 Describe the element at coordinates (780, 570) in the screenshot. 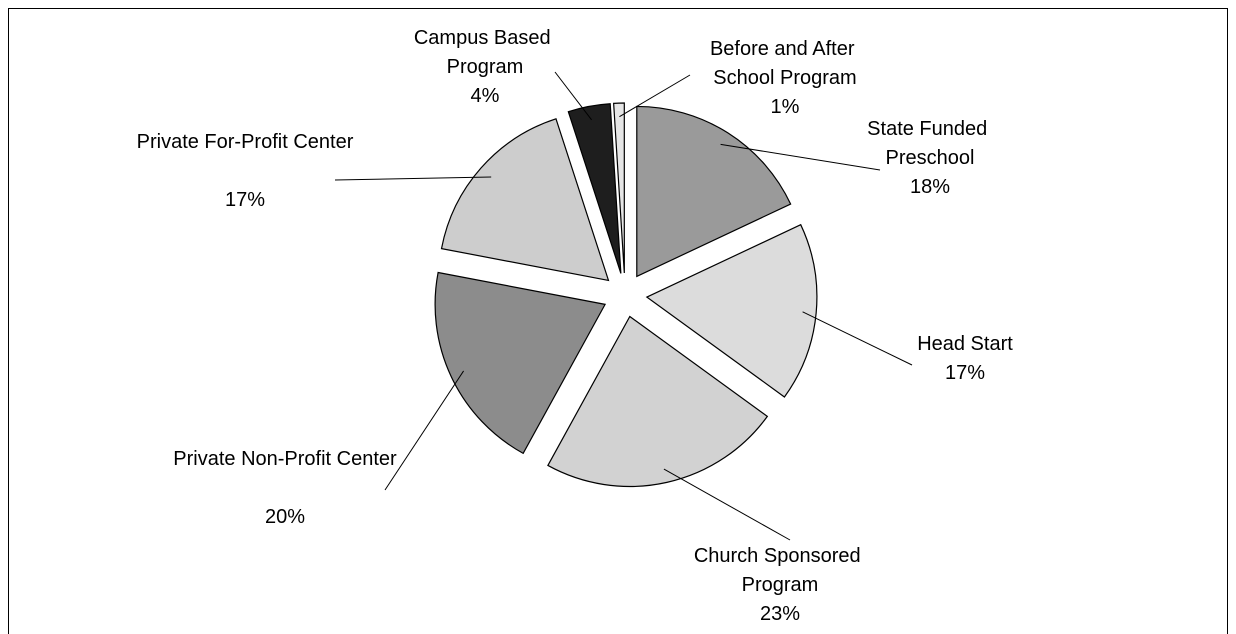

I see `slice-label: Church Sponsored Program` at that location.